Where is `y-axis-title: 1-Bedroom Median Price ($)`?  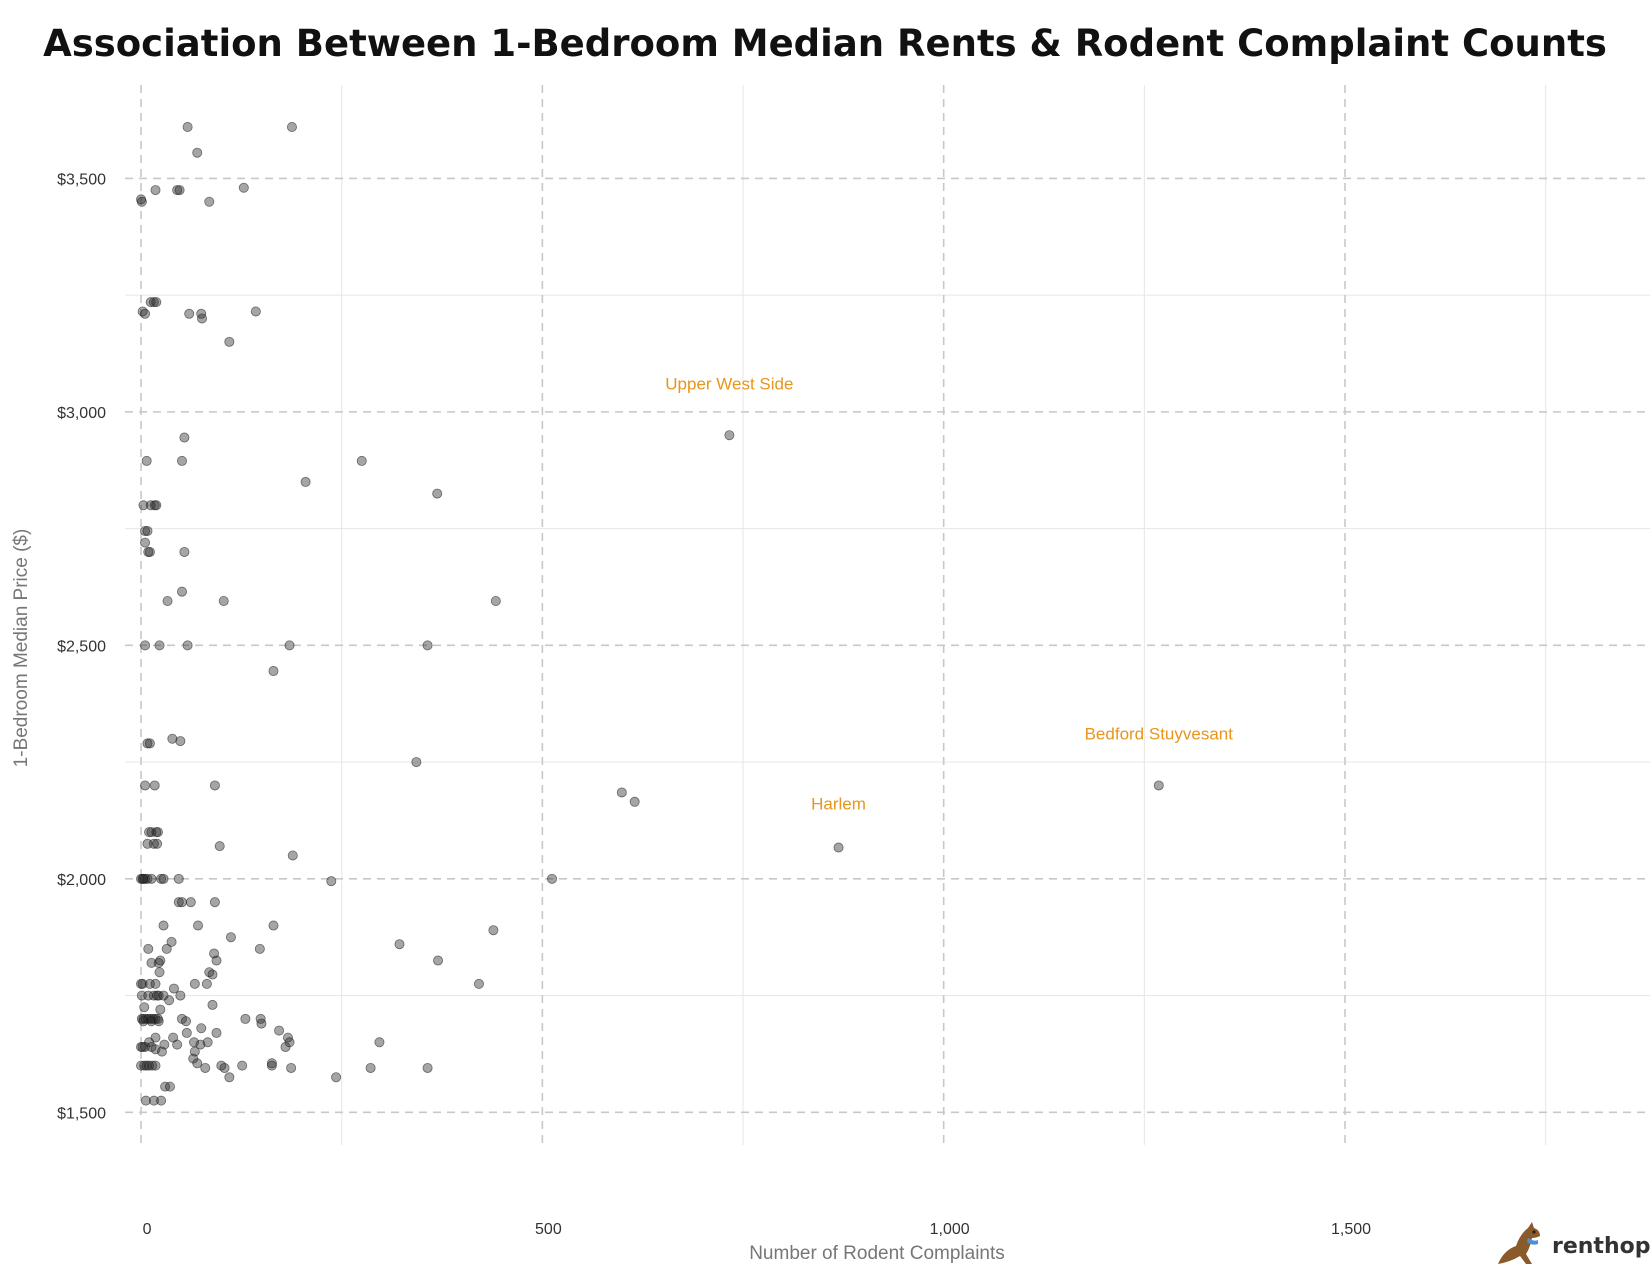 y-axis-title: 1-Bedroom Median Price ($) is located at coordinates (21, 648).